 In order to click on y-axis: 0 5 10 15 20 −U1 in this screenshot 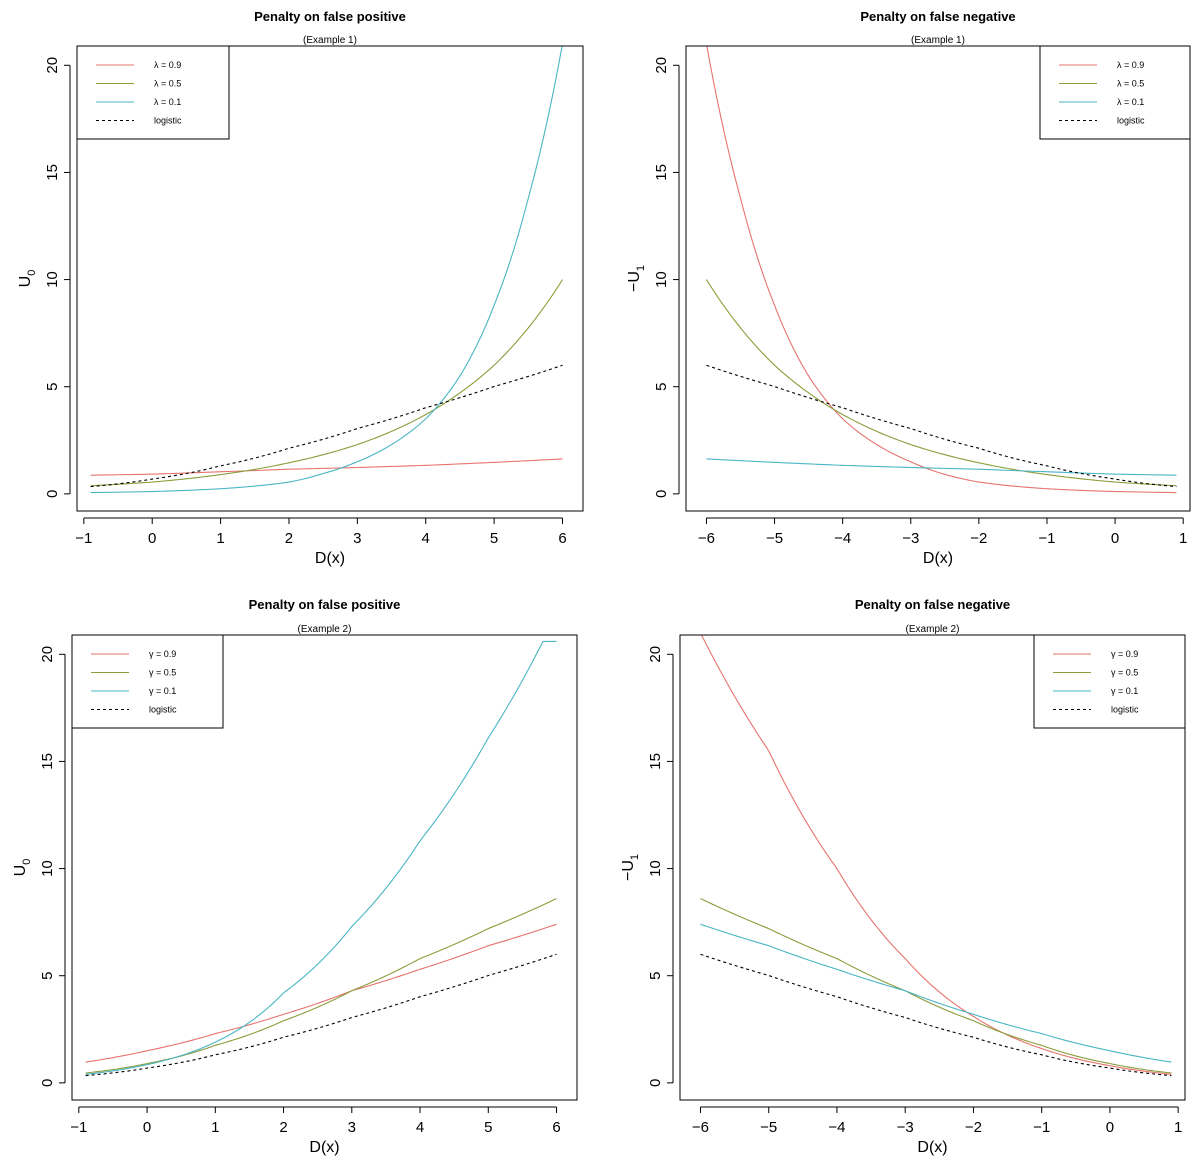, I will do `click(647, 866)`.